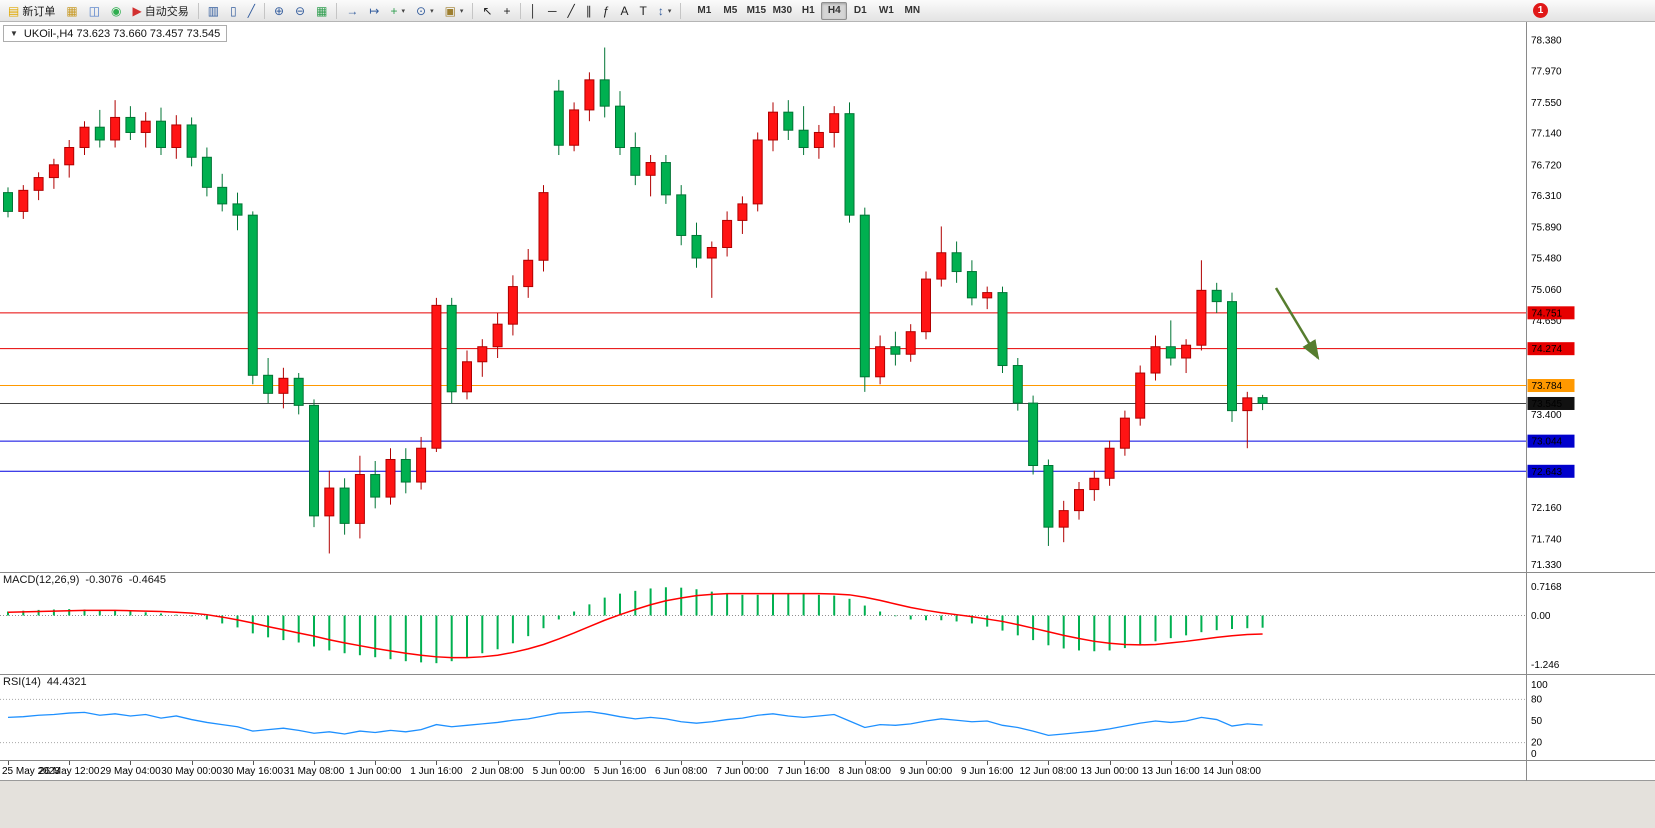  Describe the element at coordinates (1540, 10) in the screenshot. I see `notification-badge: 1` at that location.